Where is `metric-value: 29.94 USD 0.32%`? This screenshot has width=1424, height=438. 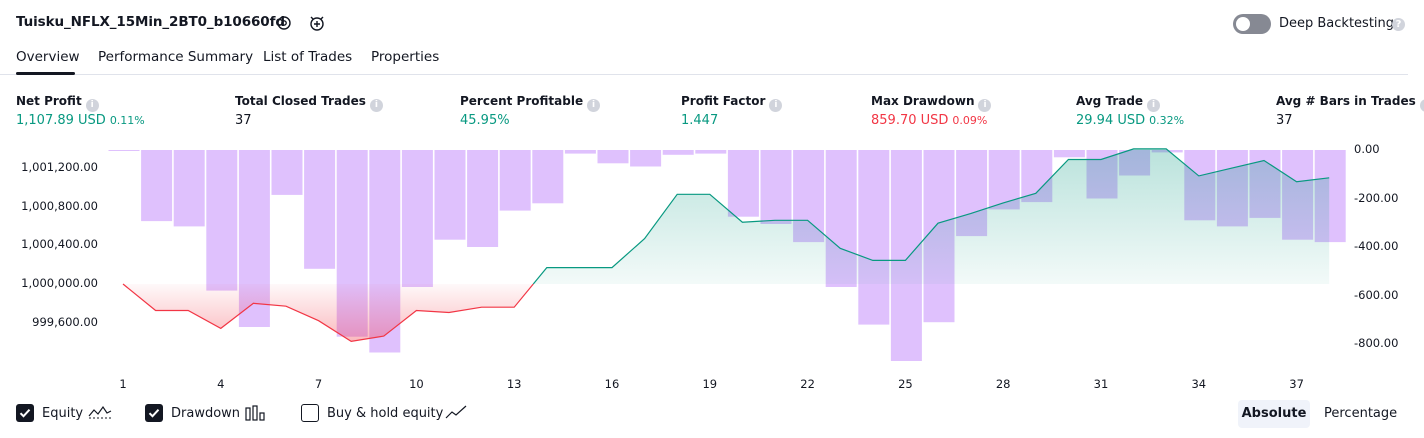
metric-value: 29.94 USD 0.32% is located at coordinates (1130, 120).